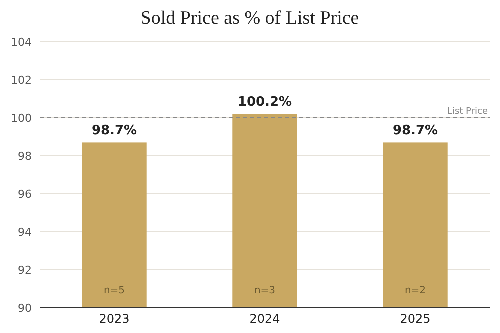 The height and width of the screenshot is (333, 500). I want to click on chart-title: Sold Price as % of List Price, so click(250, 18).